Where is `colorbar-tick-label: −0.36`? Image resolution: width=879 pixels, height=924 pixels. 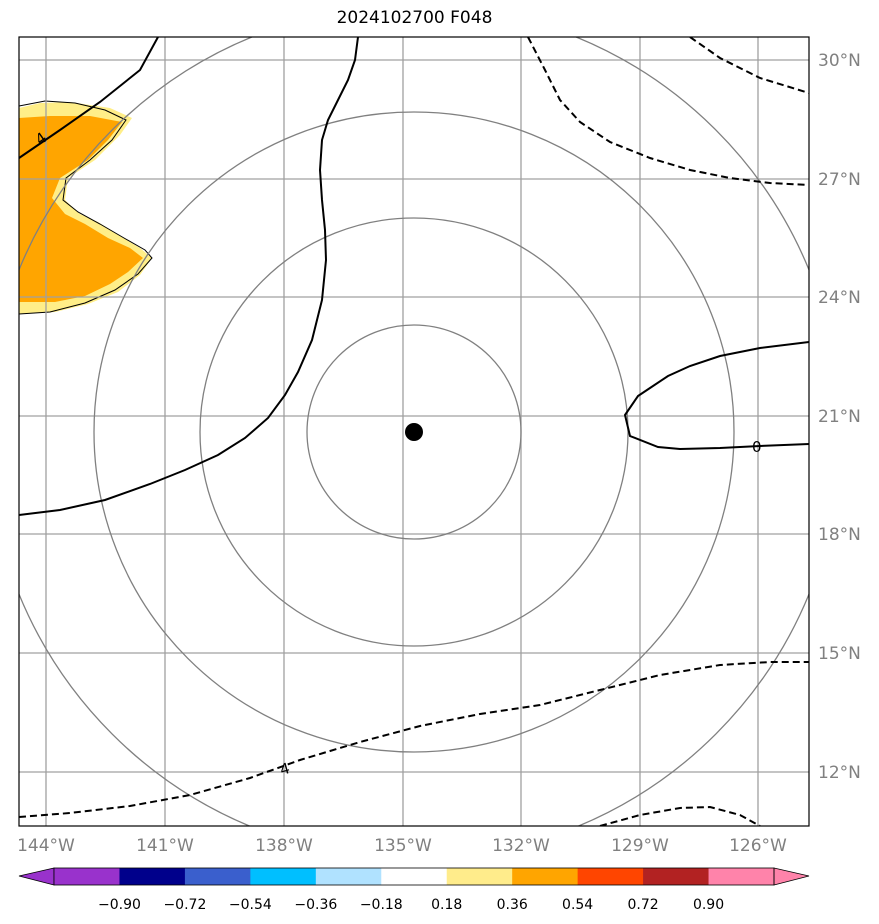
colorbar-tick-label: −0.36 is located at coordinates (315, 905).